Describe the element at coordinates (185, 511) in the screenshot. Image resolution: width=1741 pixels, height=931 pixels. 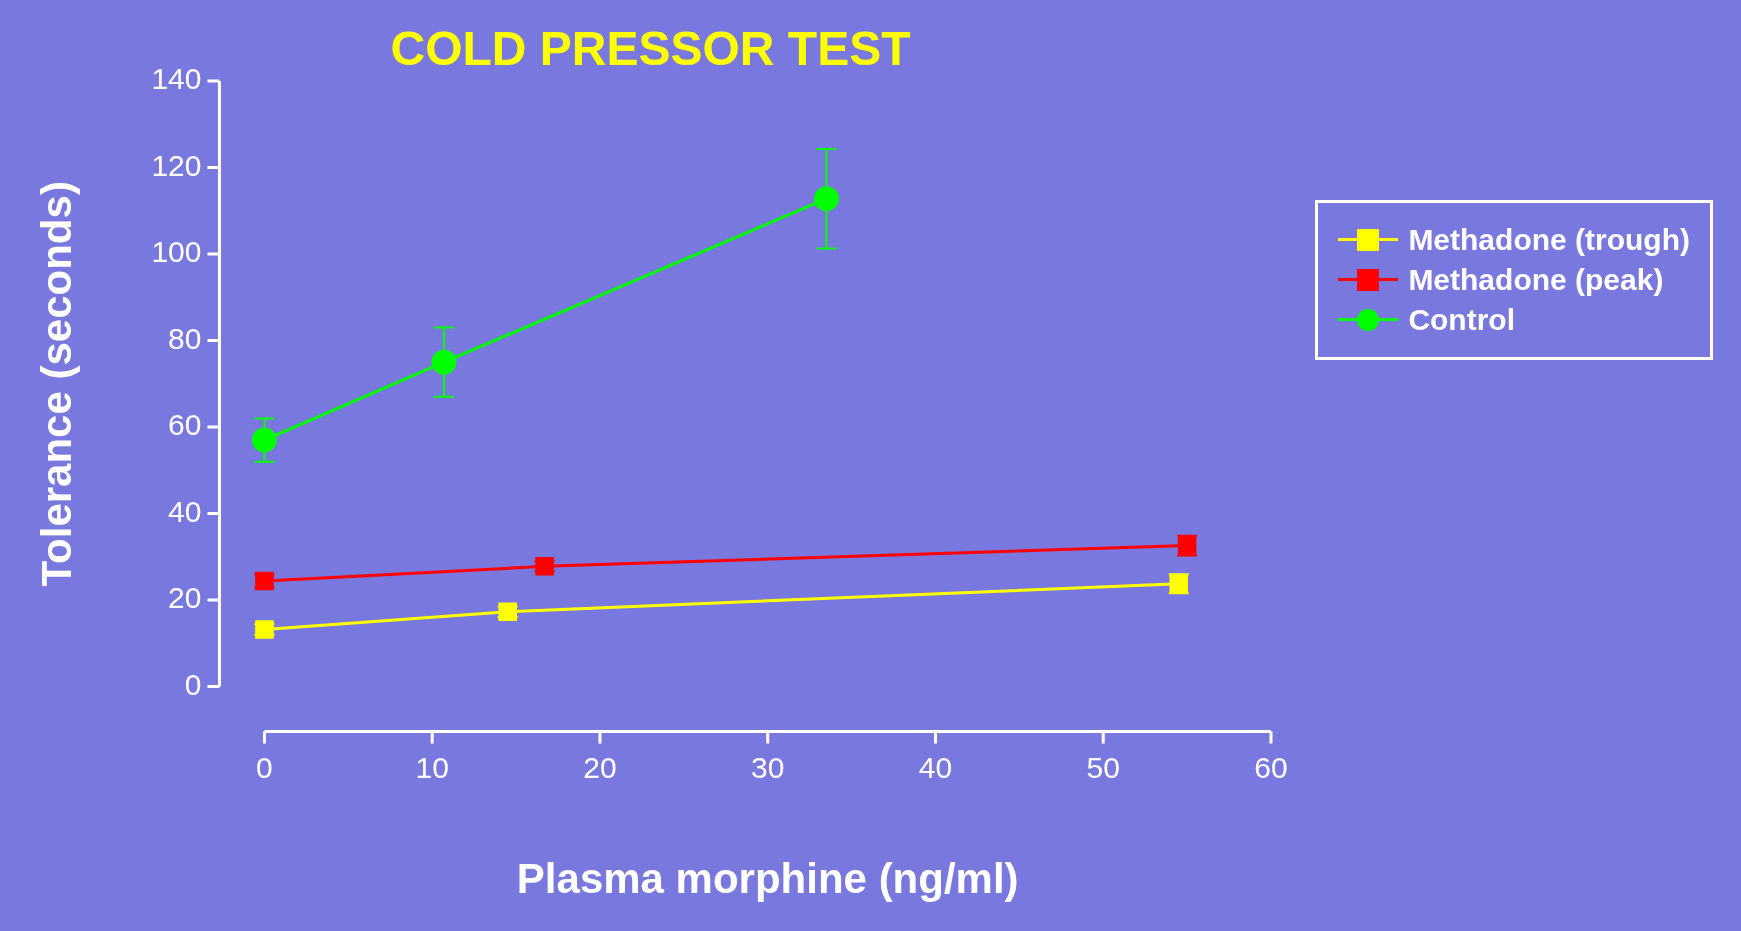
I see `y-tick-label: 40` at that location.